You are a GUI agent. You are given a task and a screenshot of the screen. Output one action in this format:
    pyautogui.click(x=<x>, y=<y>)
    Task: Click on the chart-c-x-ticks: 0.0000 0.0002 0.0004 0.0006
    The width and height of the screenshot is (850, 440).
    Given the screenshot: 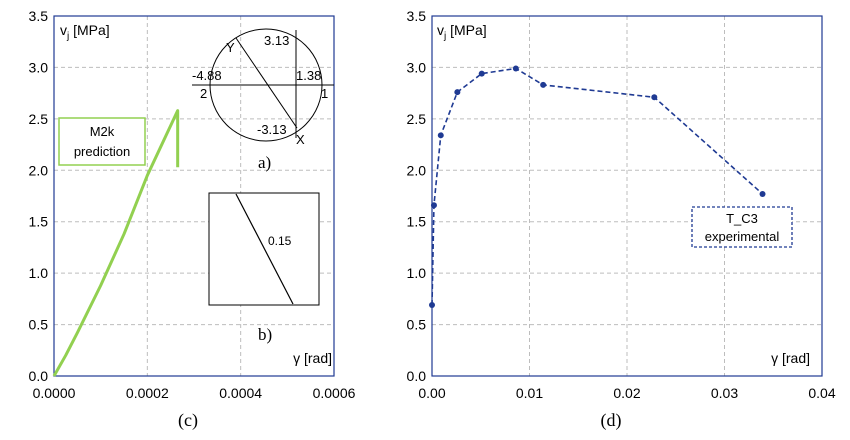 What is the action you would take?
    pyautogui.click(x=194, y=393)
    